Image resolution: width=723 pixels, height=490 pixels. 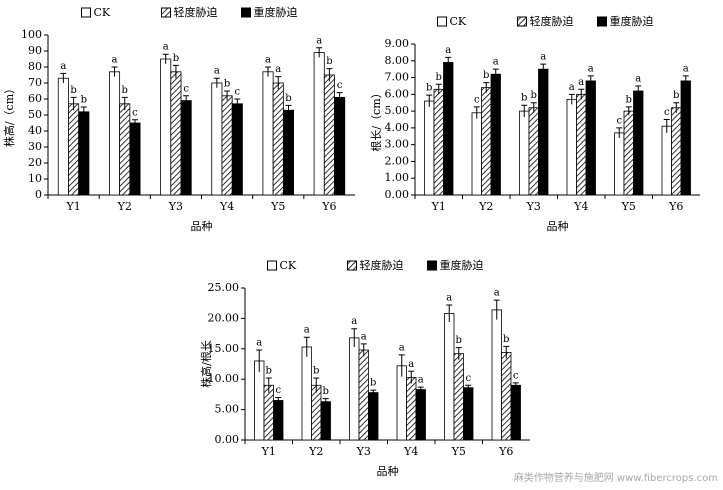 What do you see at coordinates (35, 162) in the screenshot?
I see `y-tick-label: 20` at bounding box center [35, 162].